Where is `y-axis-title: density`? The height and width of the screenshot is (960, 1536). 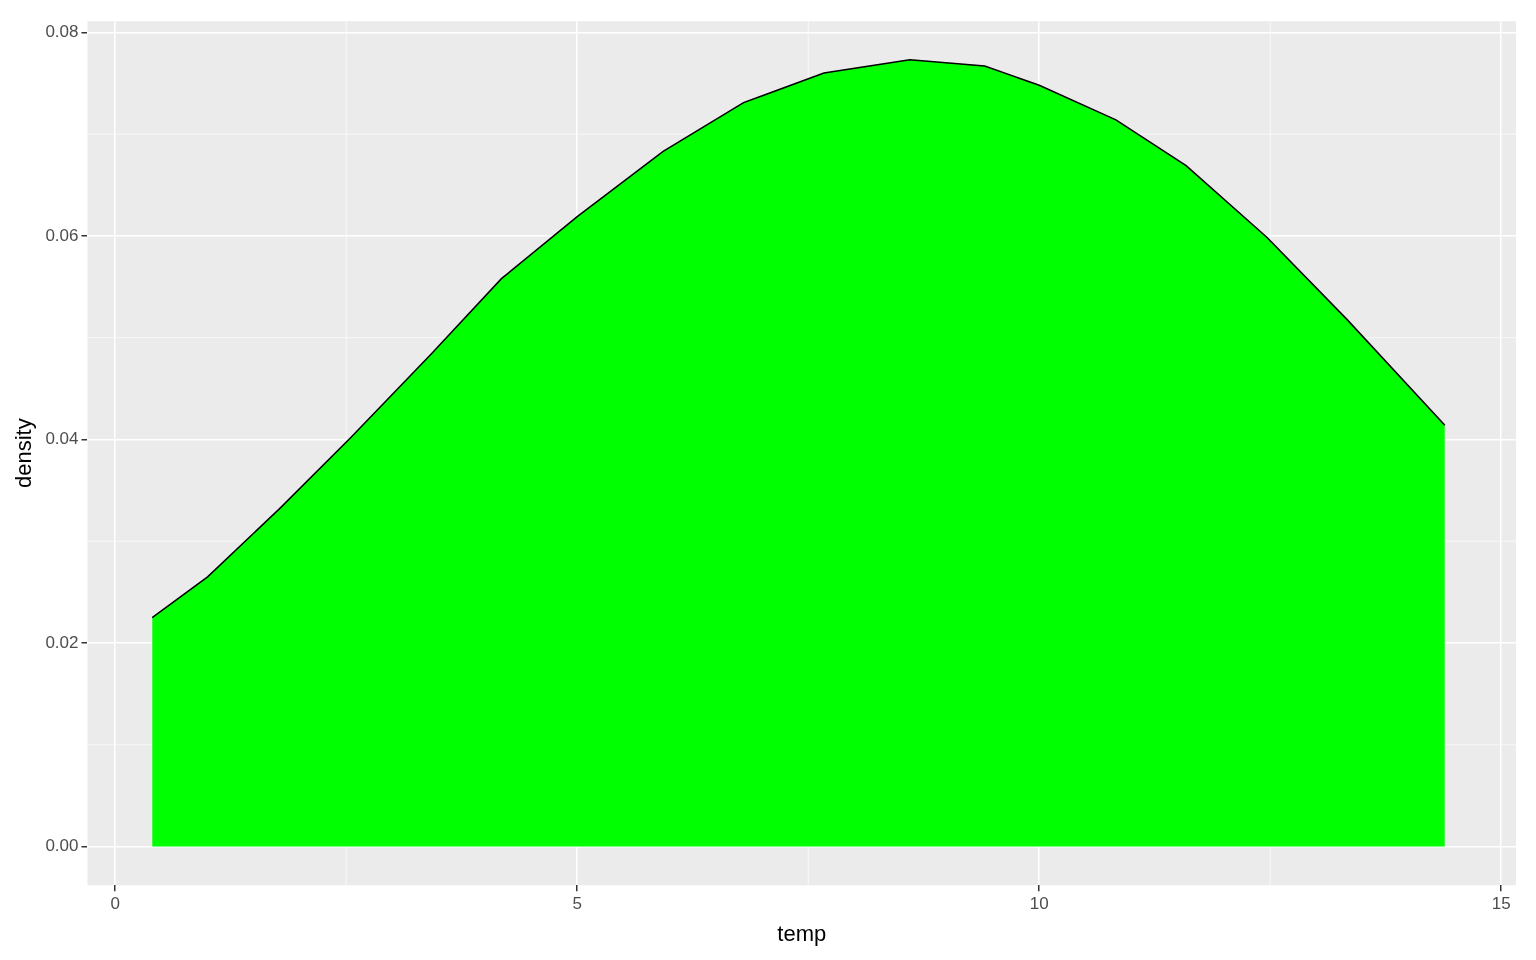
y-axis-title: density is located at coordinates (24, 453).